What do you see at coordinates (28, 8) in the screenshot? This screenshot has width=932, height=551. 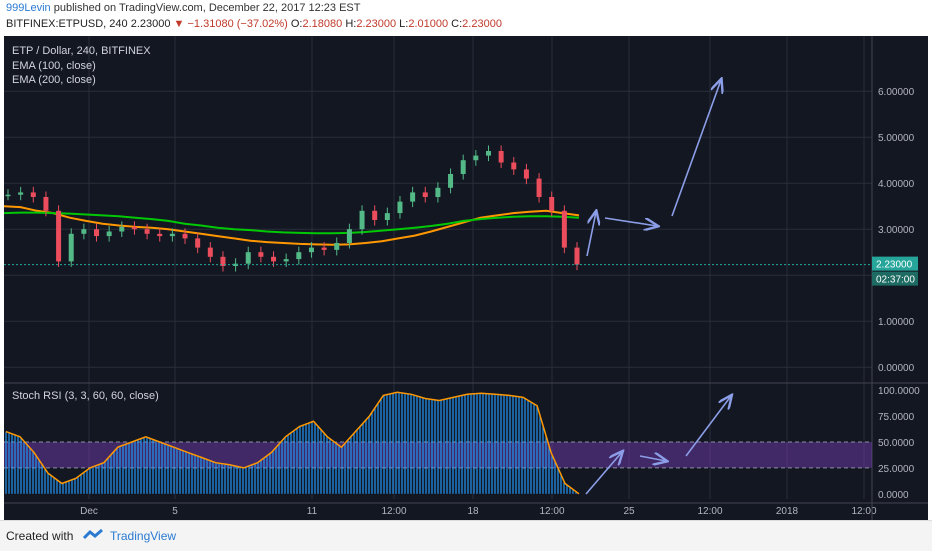 I see `author-link: 999Levin` at bounding box center [28, 8].